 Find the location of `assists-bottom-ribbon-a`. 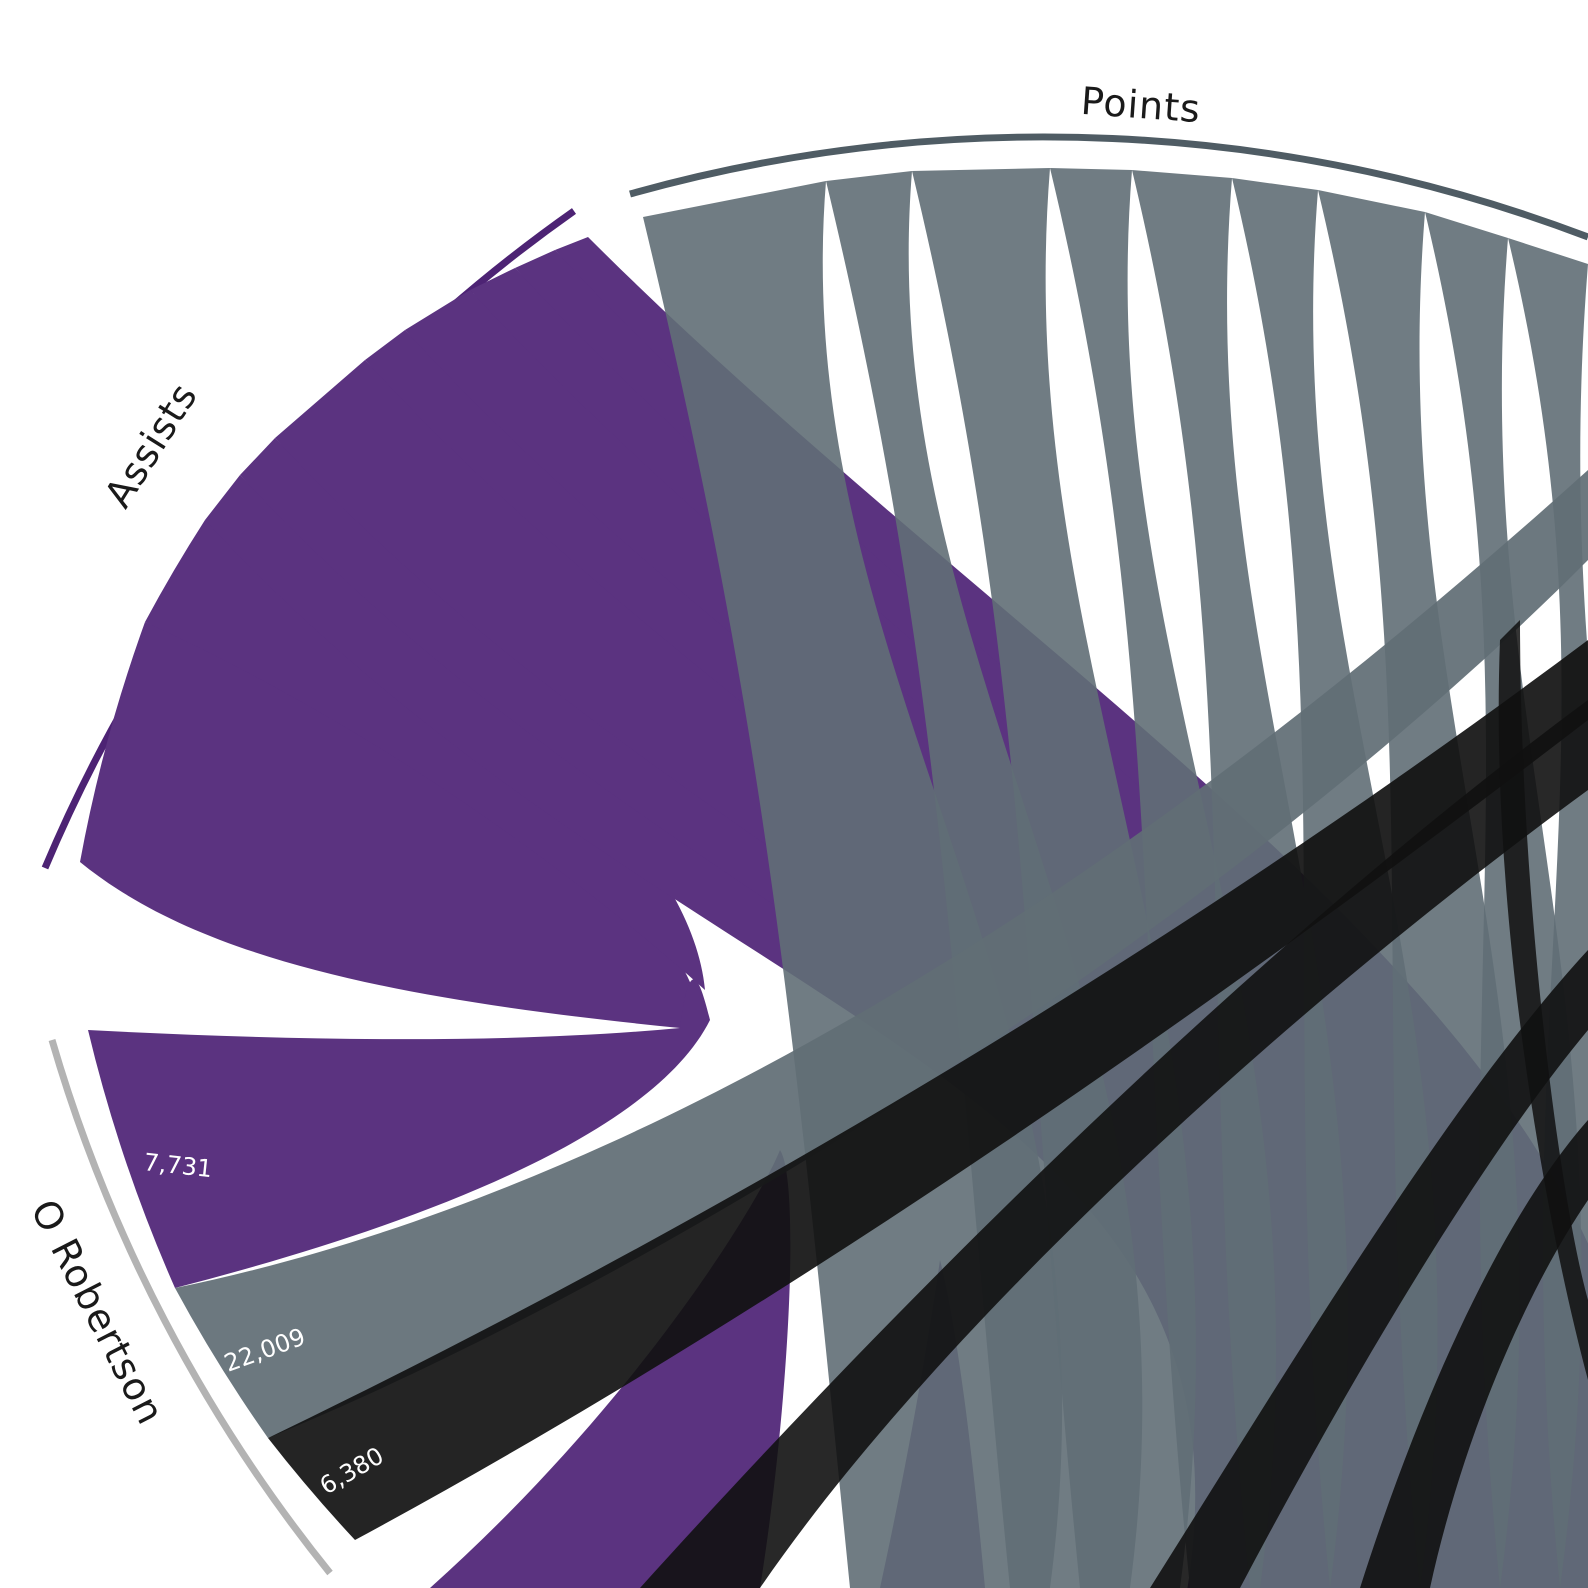

assists-bottom-ribbon-a is located at coordinates (610, 1369).